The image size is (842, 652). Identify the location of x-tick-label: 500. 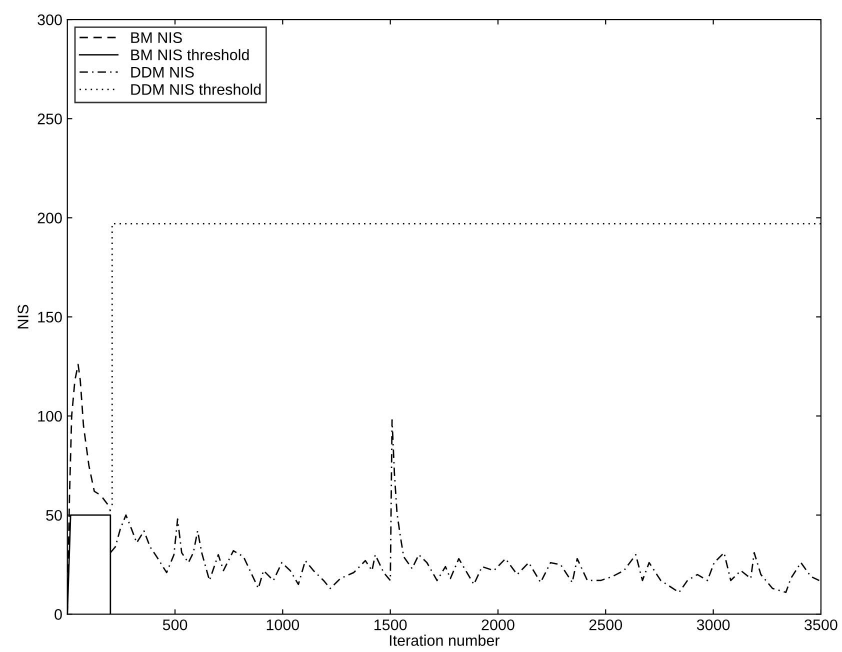
(175, 624).